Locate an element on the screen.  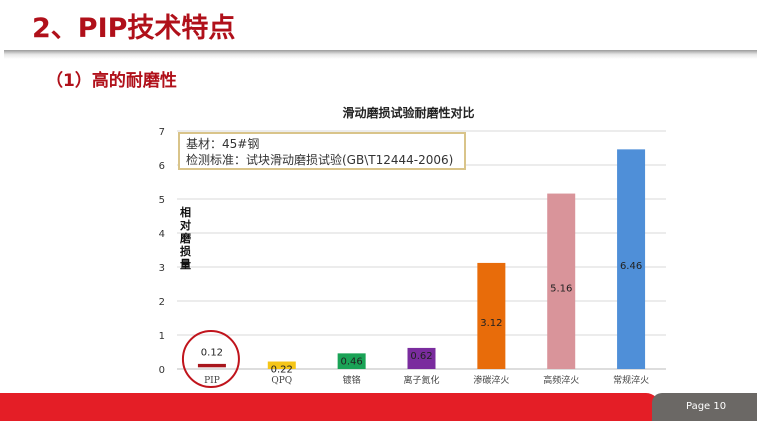
y-tick-label: 6 is located at coordinates (162, 166).